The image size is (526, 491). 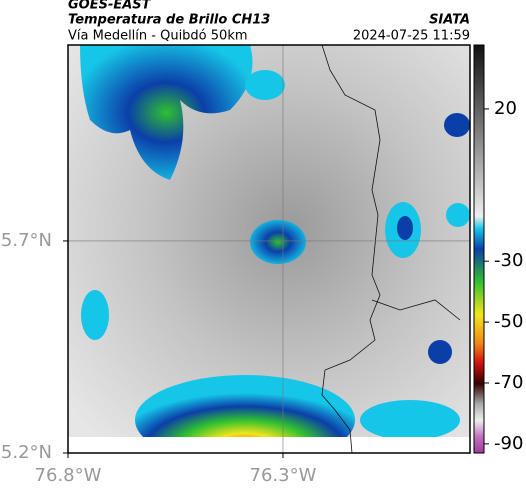 I want to click on subtitle: Temperatura de Brillo CH13, so click(x=169, y=20).